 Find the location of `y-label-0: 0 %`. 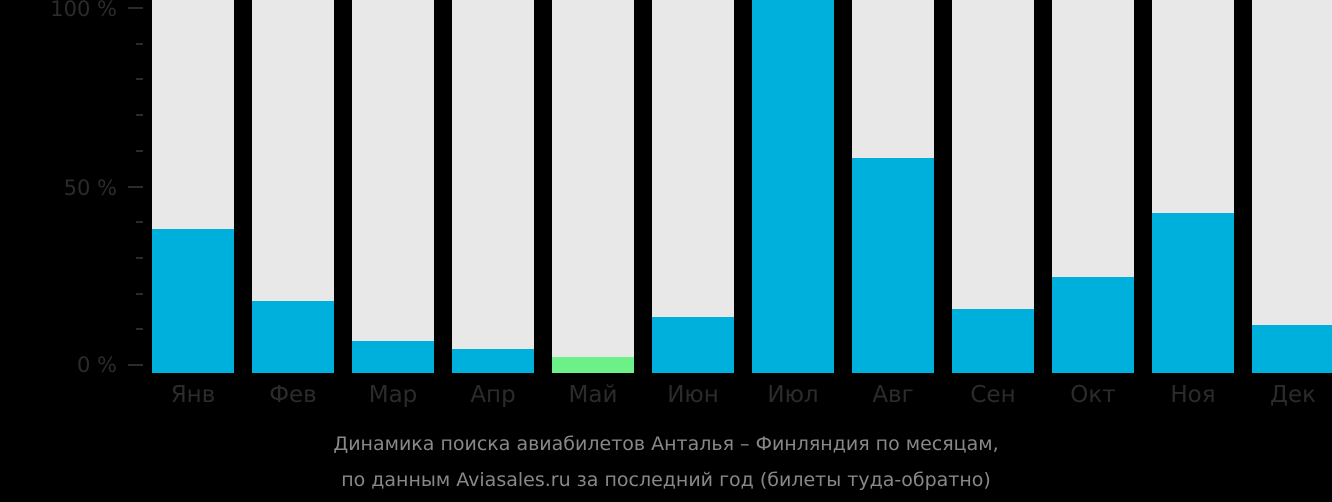

y-label-0: 0 % is located at coordinates (97, 365).